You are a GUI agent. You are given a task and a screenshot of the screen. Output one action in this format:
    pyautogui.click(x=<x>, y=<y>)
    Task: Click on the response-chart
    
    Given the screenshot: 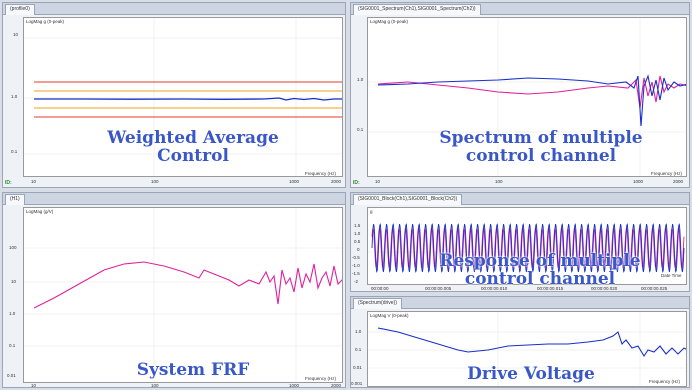 What is the action you would take?
    pyautogui.click(x=527, y=248)
    